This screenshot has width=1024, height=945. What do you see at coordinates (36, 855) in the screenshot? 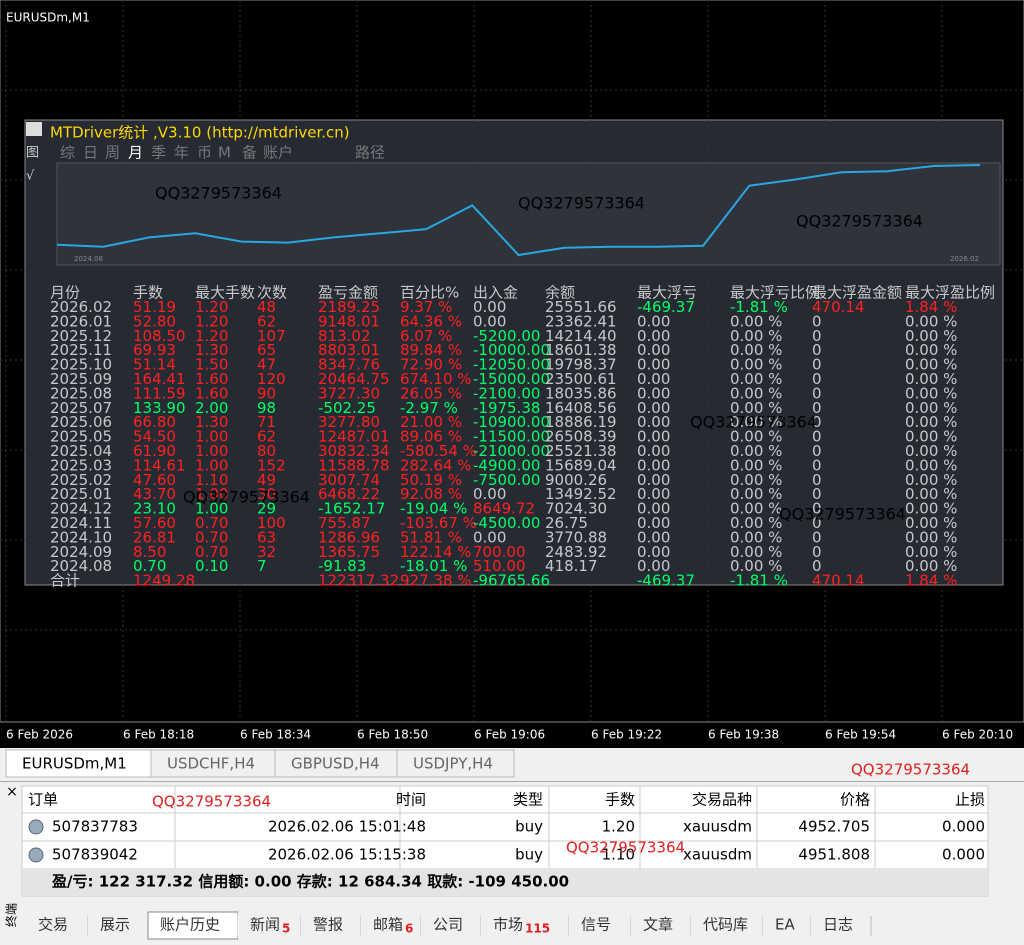
I see `order-icon` at bounding box center [36, 855].